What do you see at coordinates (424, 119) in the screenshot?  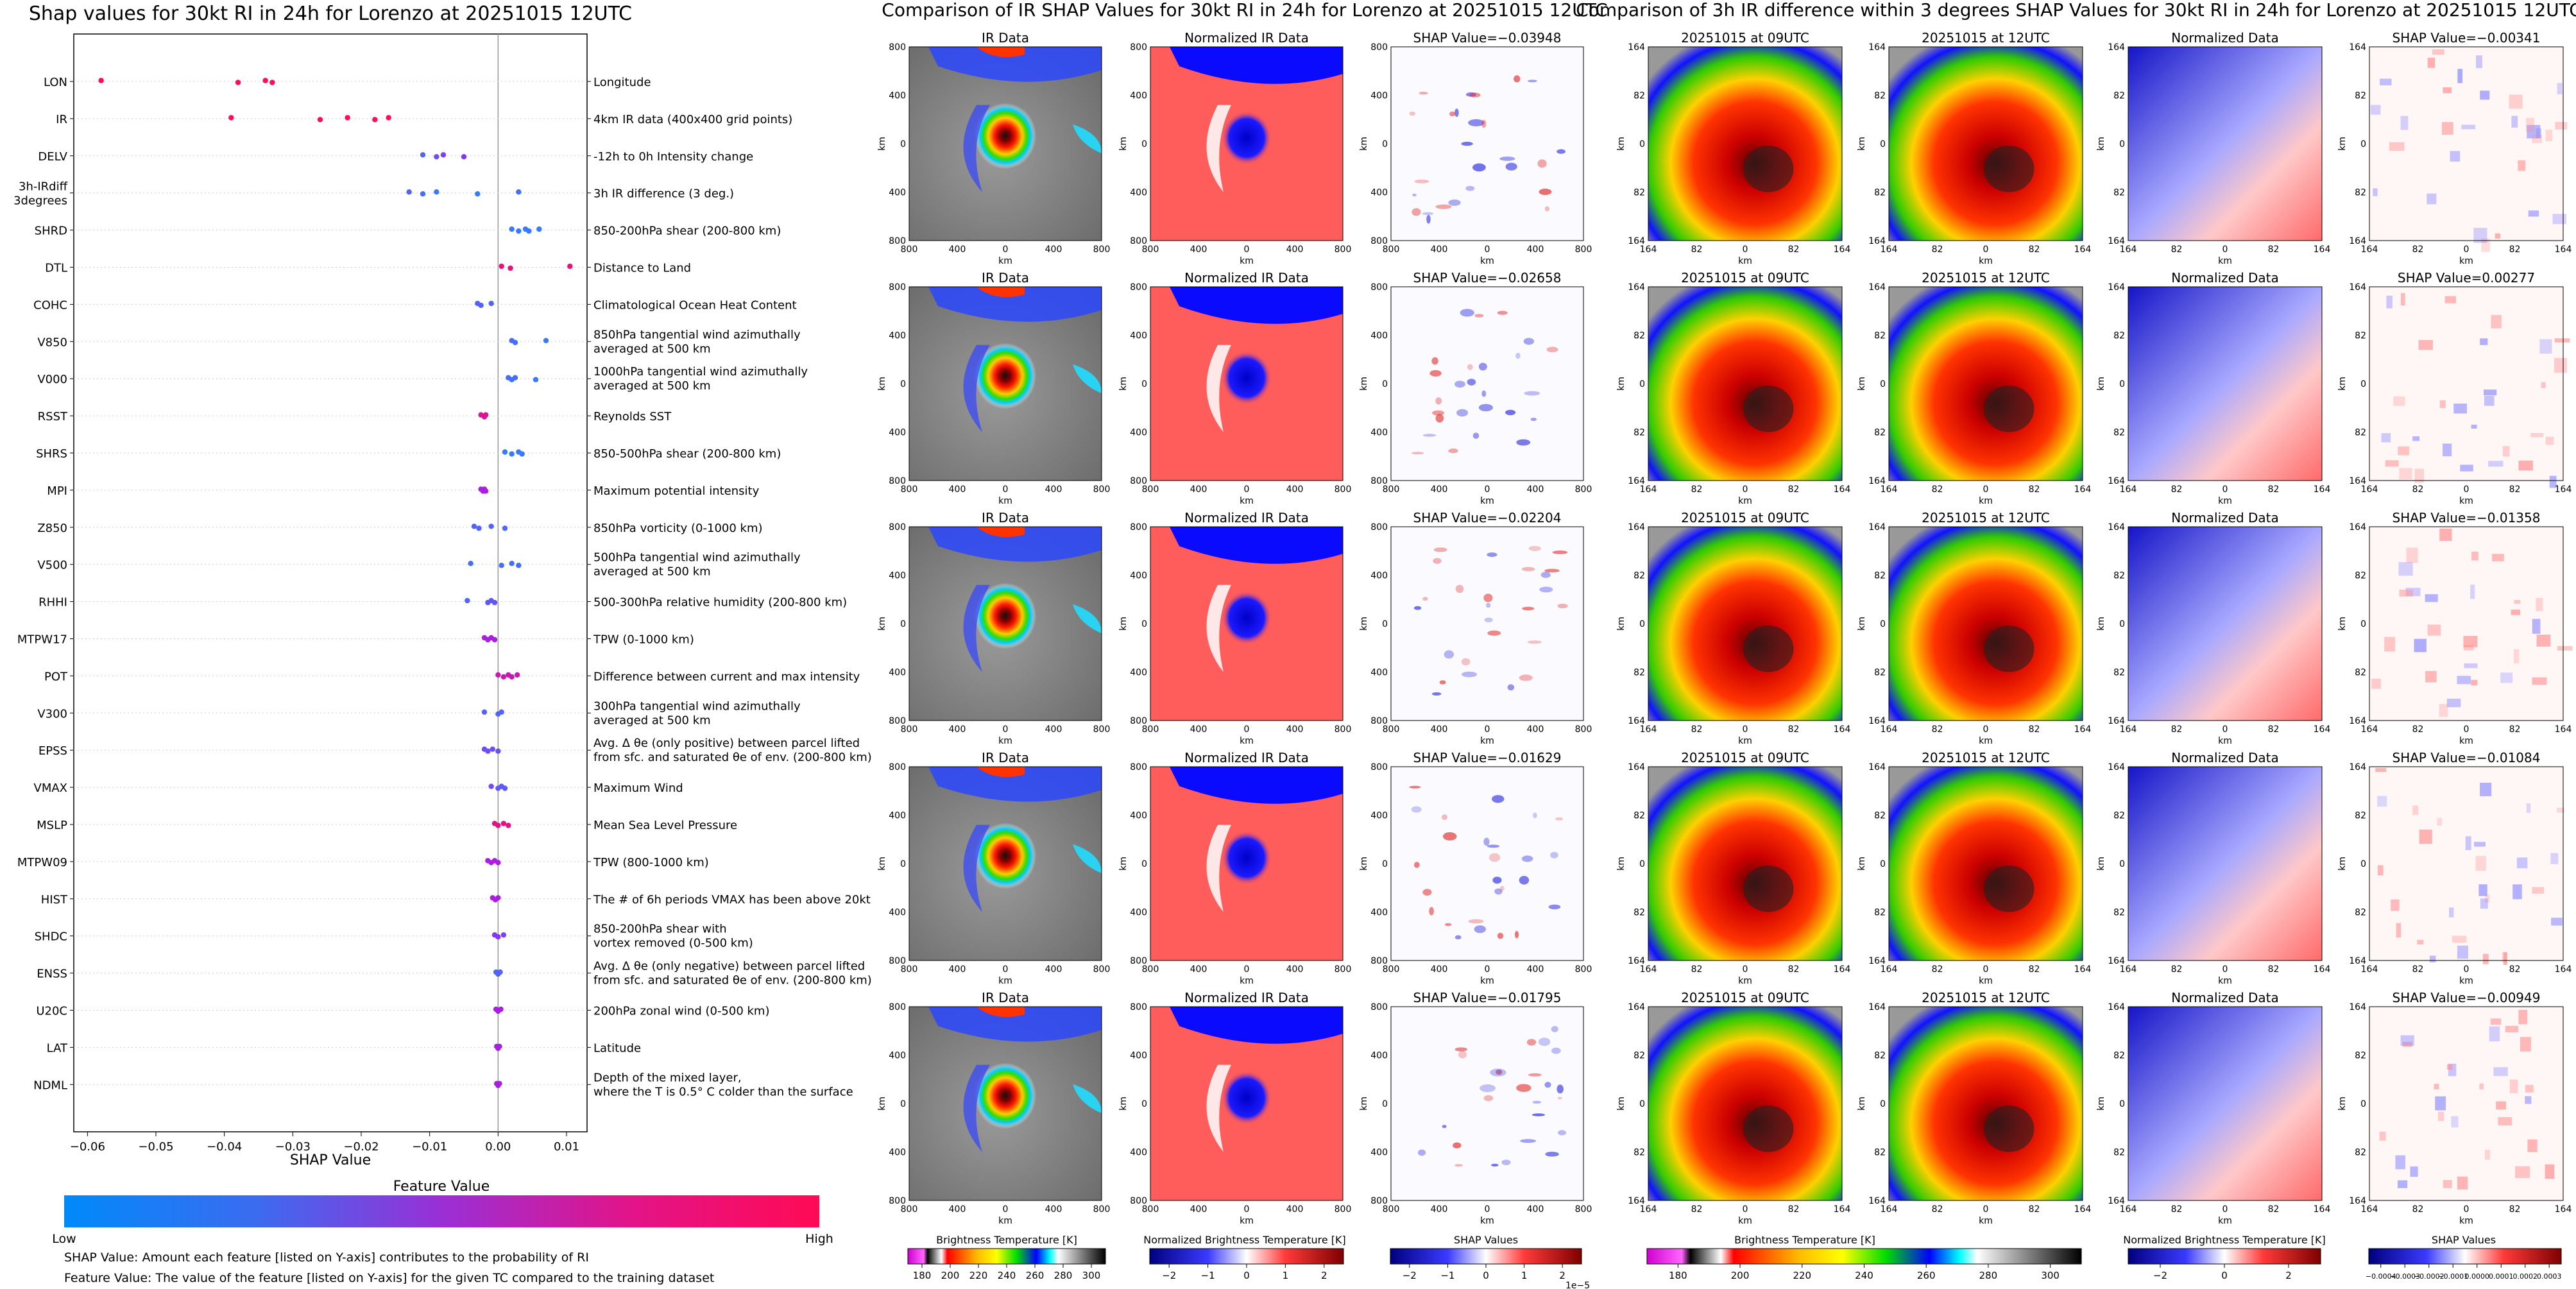 I see `feature-row: IR 4km IR data (400x400 grid points)` at bounding box center [424, 119].